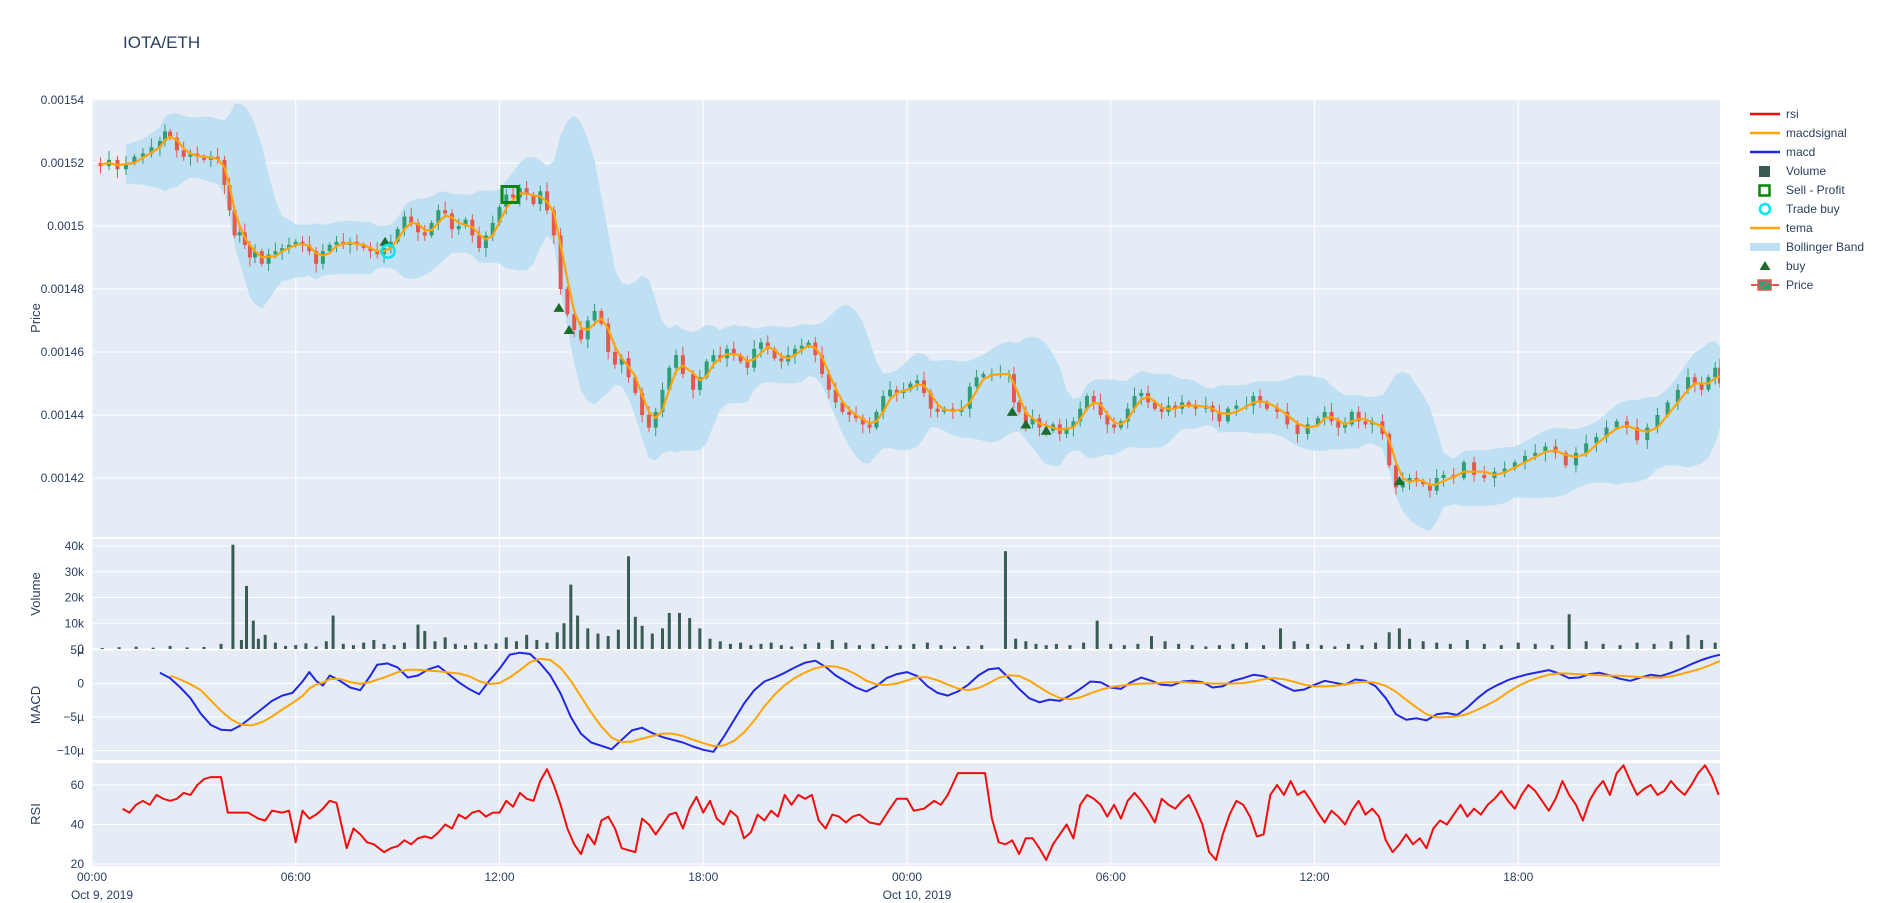  Describe the element at coordinates (78, 825) in the screenshot. I see `tick-label: 40` at that location.